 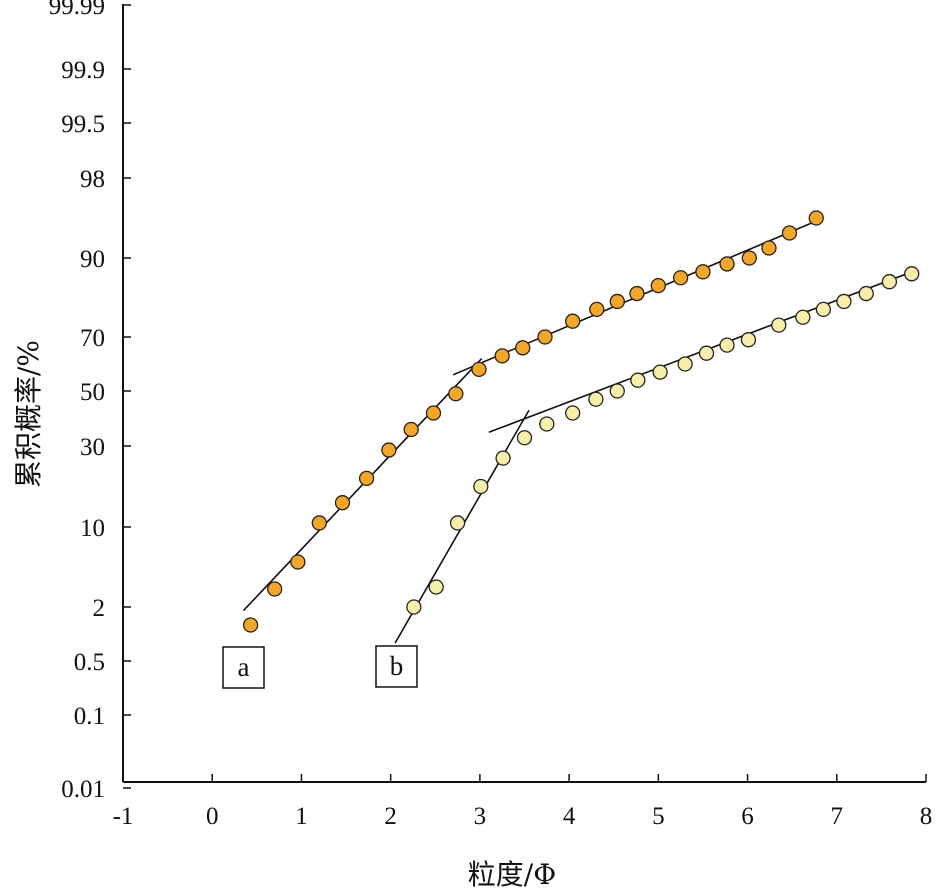 What do you see at coordinates (92, 338) in the screenshot?
I see `y-tick-label: 70` at bounding box center [92, 338].